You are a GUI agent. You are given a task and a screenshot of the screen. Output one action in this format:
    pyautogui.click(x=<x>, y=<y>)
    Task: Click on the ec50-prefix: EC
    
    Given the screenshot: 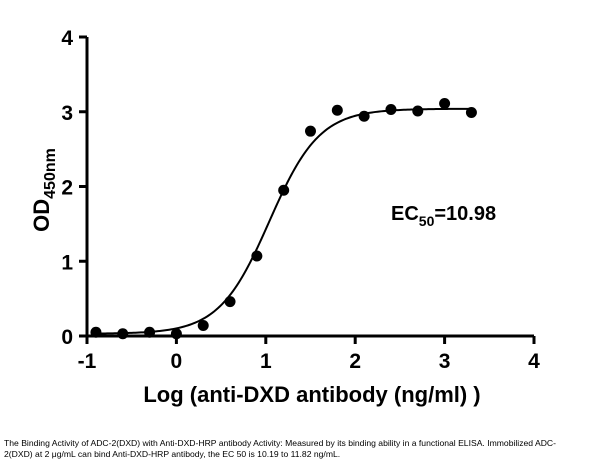 What is the action you would take?
    pyautogui.click(x=405, y=214)
    